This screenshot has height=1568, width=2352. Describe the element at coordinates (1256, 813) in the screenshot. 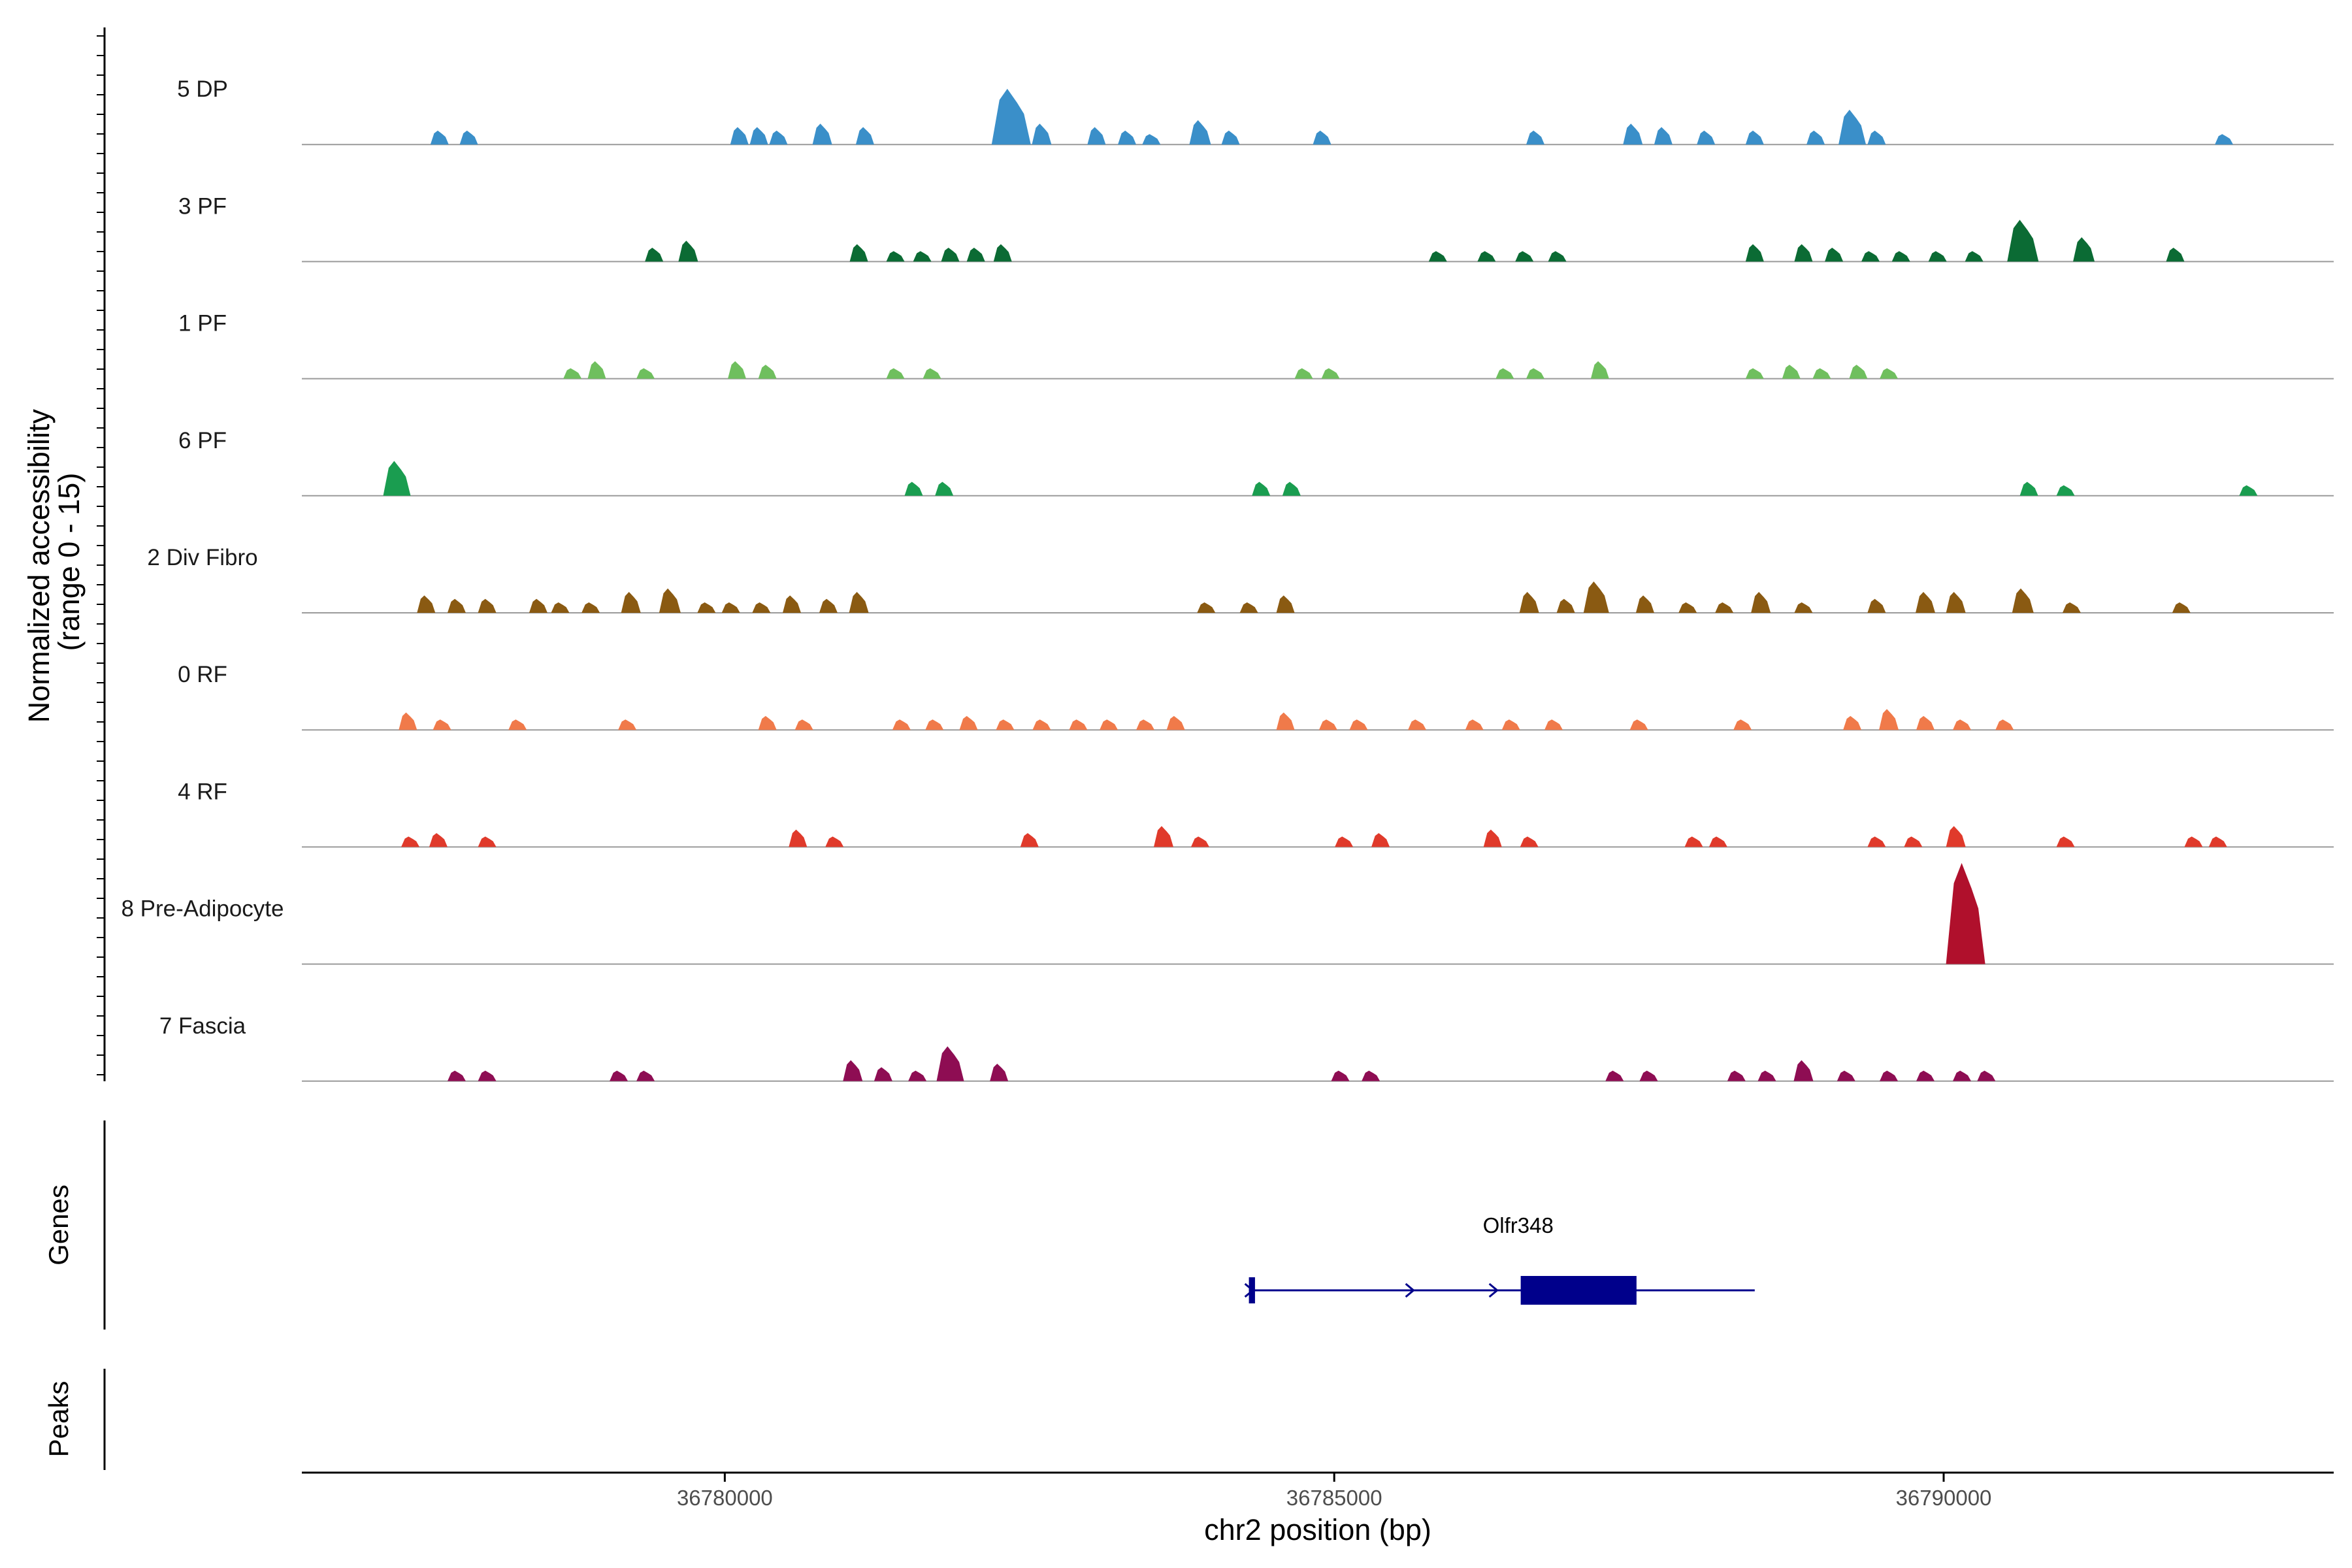

I see `track-4-rf: 4 RF` at that location.